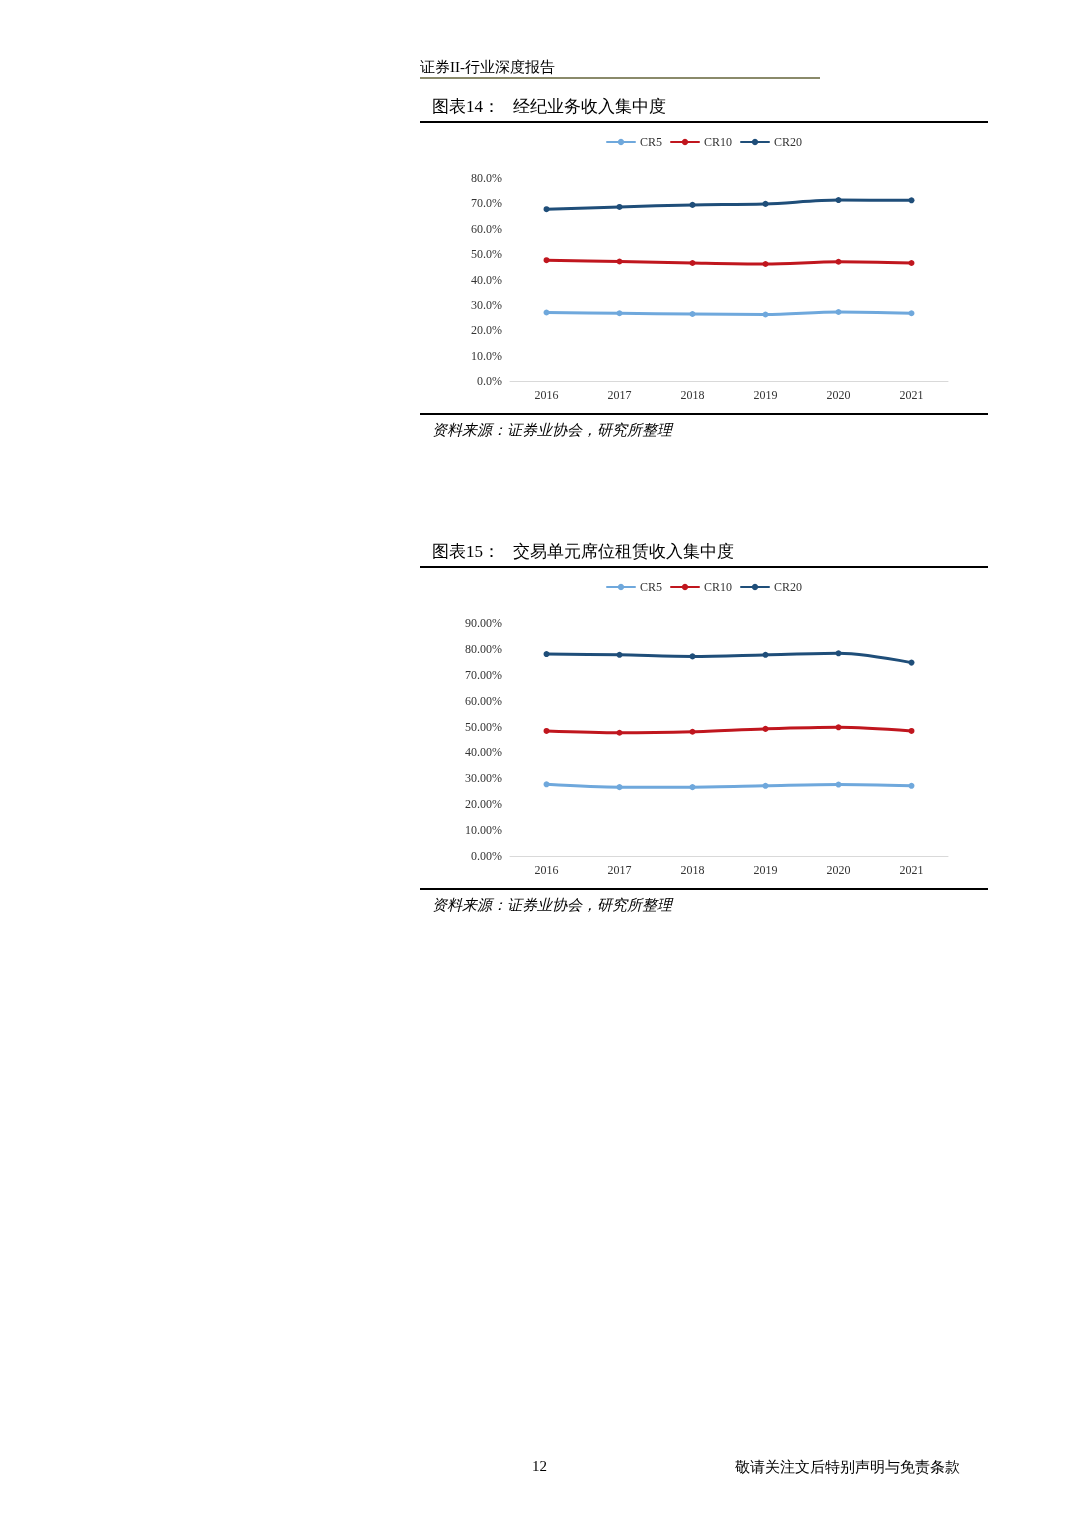  Describe the element at coordinates (704, 554) in the screenshot. I see `chart-title: 图表15： 交易单元席位租赁收入集中度` at that location.